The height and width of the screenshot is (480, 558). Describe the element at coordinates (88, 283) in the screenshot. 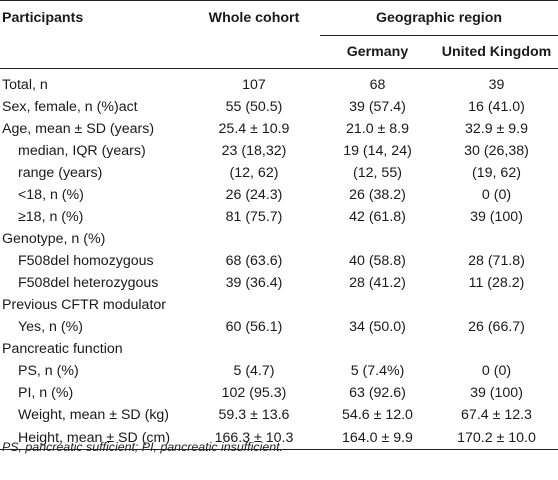

I see `row-label: F508del heterozygous` at that location.